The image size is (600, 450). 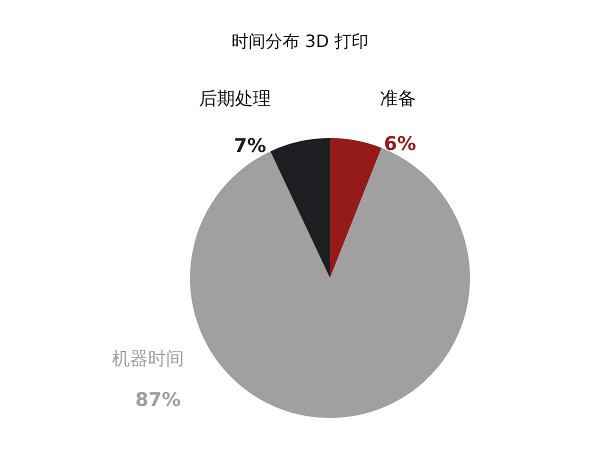 What do you see at coordinates (158, 399) in the screenshot?
I see `data-label: 87%` at bounding box center [158, 399].